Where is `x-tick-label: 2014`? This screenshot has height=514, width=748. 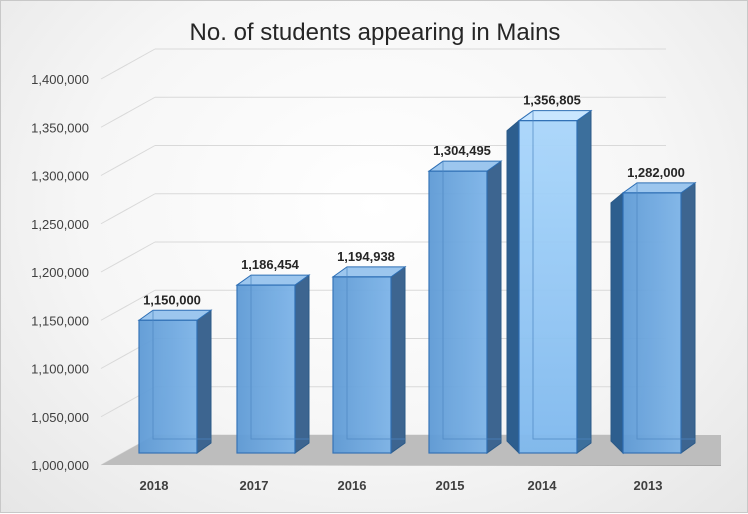 x-tick-label: 2014 is located at coordinates (543, 485).